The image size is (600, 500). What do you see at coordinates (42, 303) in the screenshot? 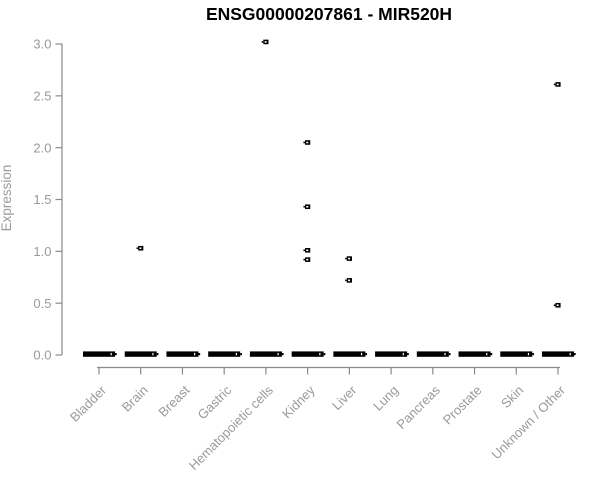
I see `y-tick-label: 0.5` at bounding box center [42, 303].